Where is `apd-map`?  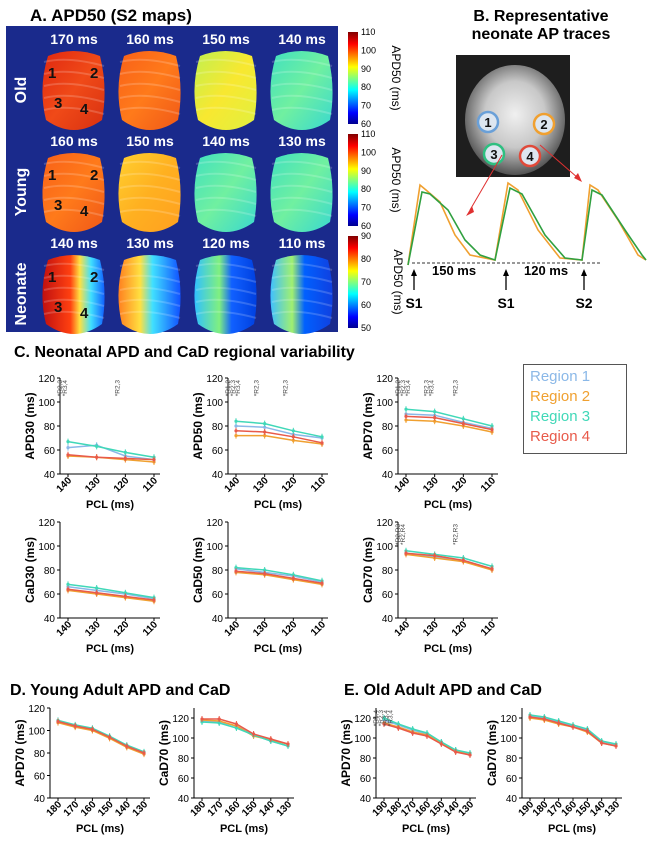
apd-map is located at coordinates (225, 294).